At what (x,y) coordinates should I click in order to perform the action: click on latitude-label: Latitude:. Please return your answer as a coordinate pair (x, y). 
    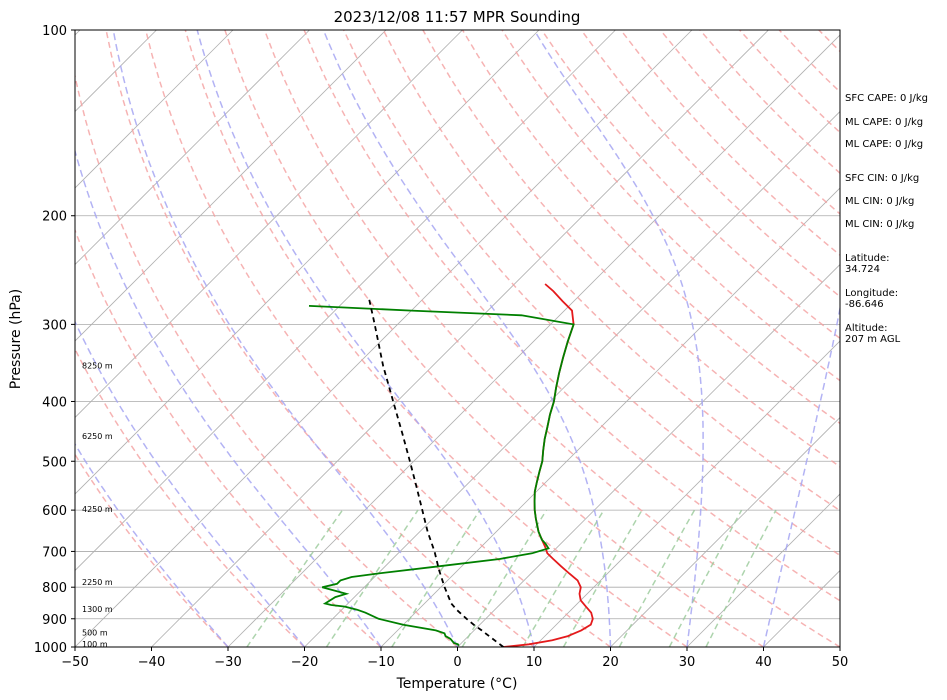
    Looking at the image, I should click on (867, 258).